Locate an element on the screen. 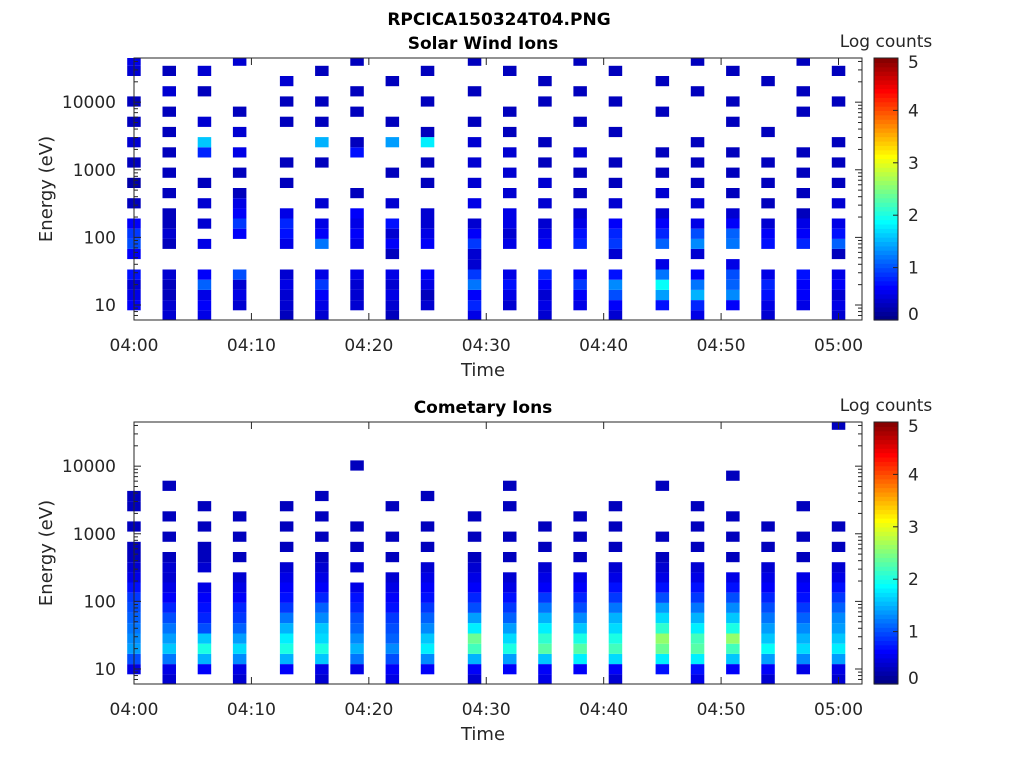 The height and width of the screenshot is (768, 1024). x-tick-label: 04:40 is located at coordinates (603, 346).